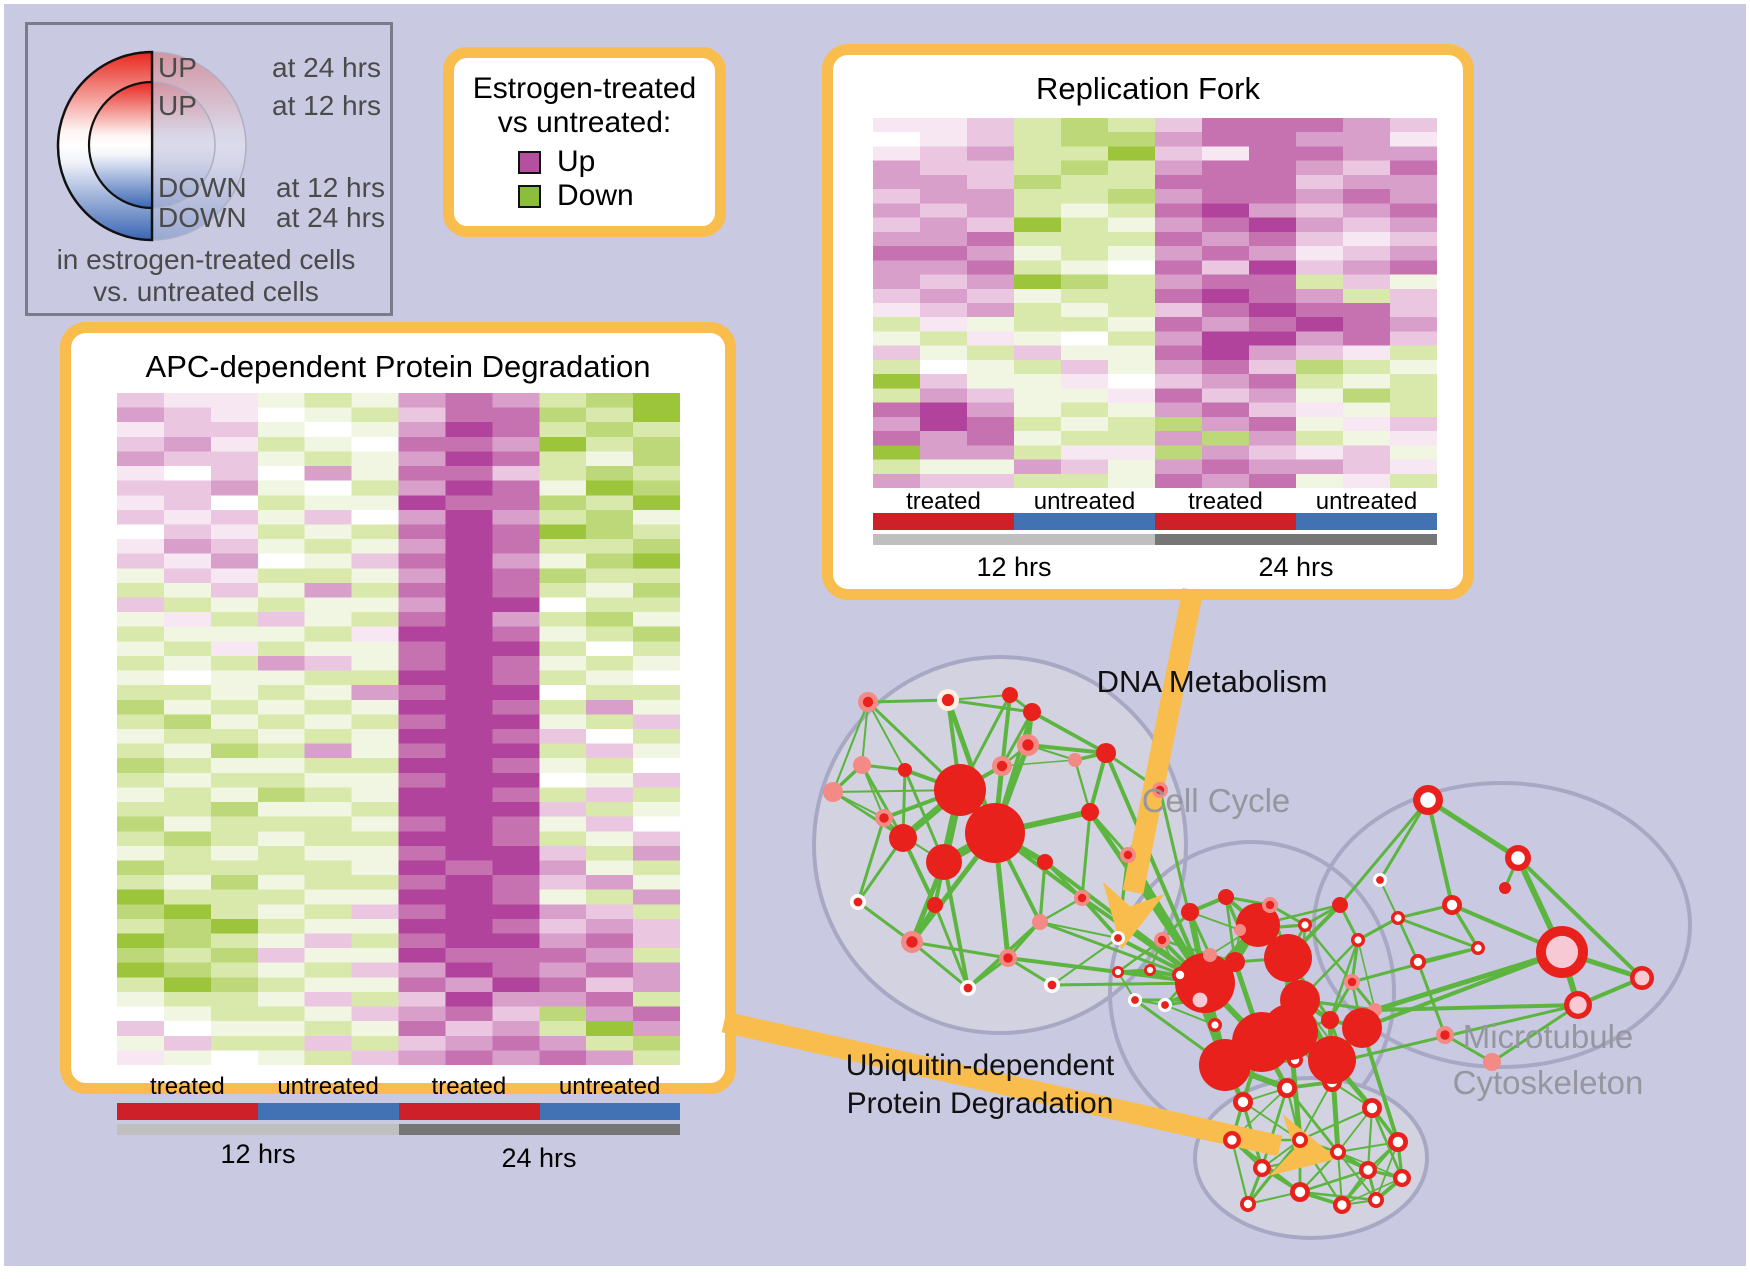 Image resolution: width=1750 pixels, height=1279 pixels. I want to click on updown-key-dir-0: UP, so click(177, 67).